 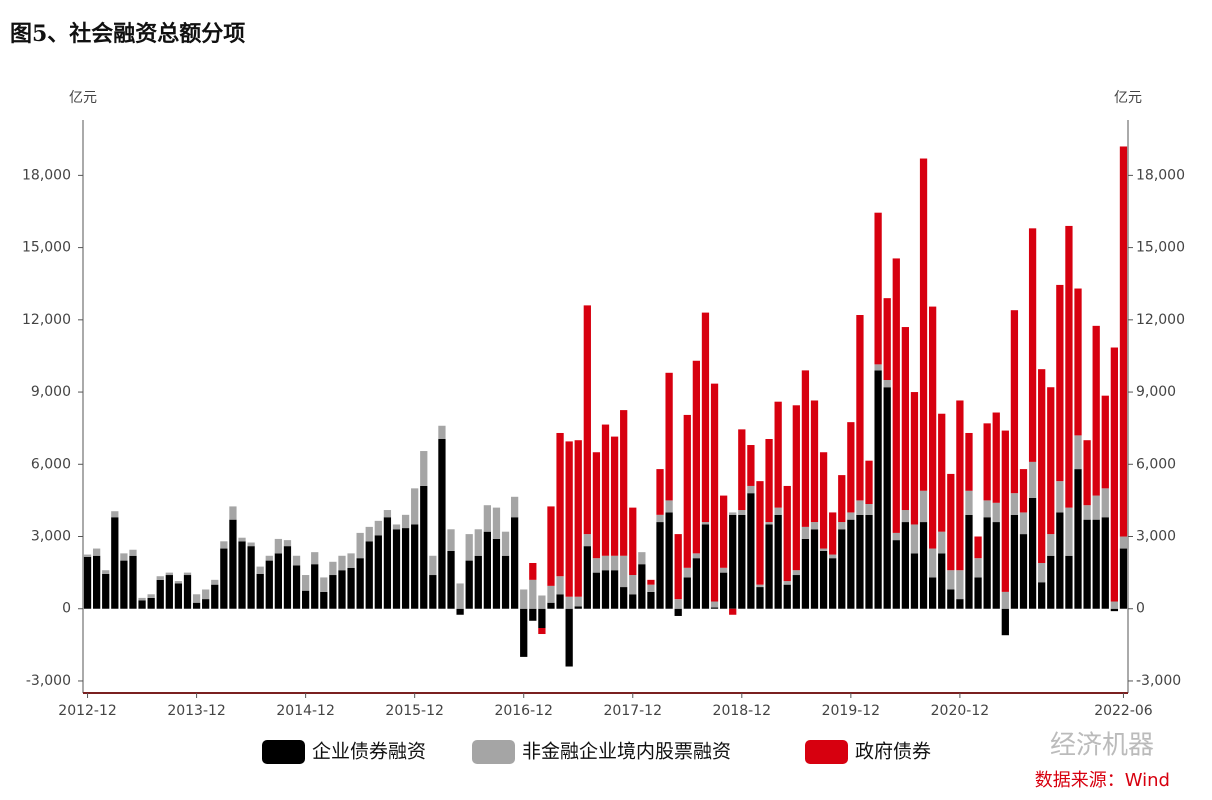 I want to click on x-tick-label: 2019-12, so click(x=851, y=711).